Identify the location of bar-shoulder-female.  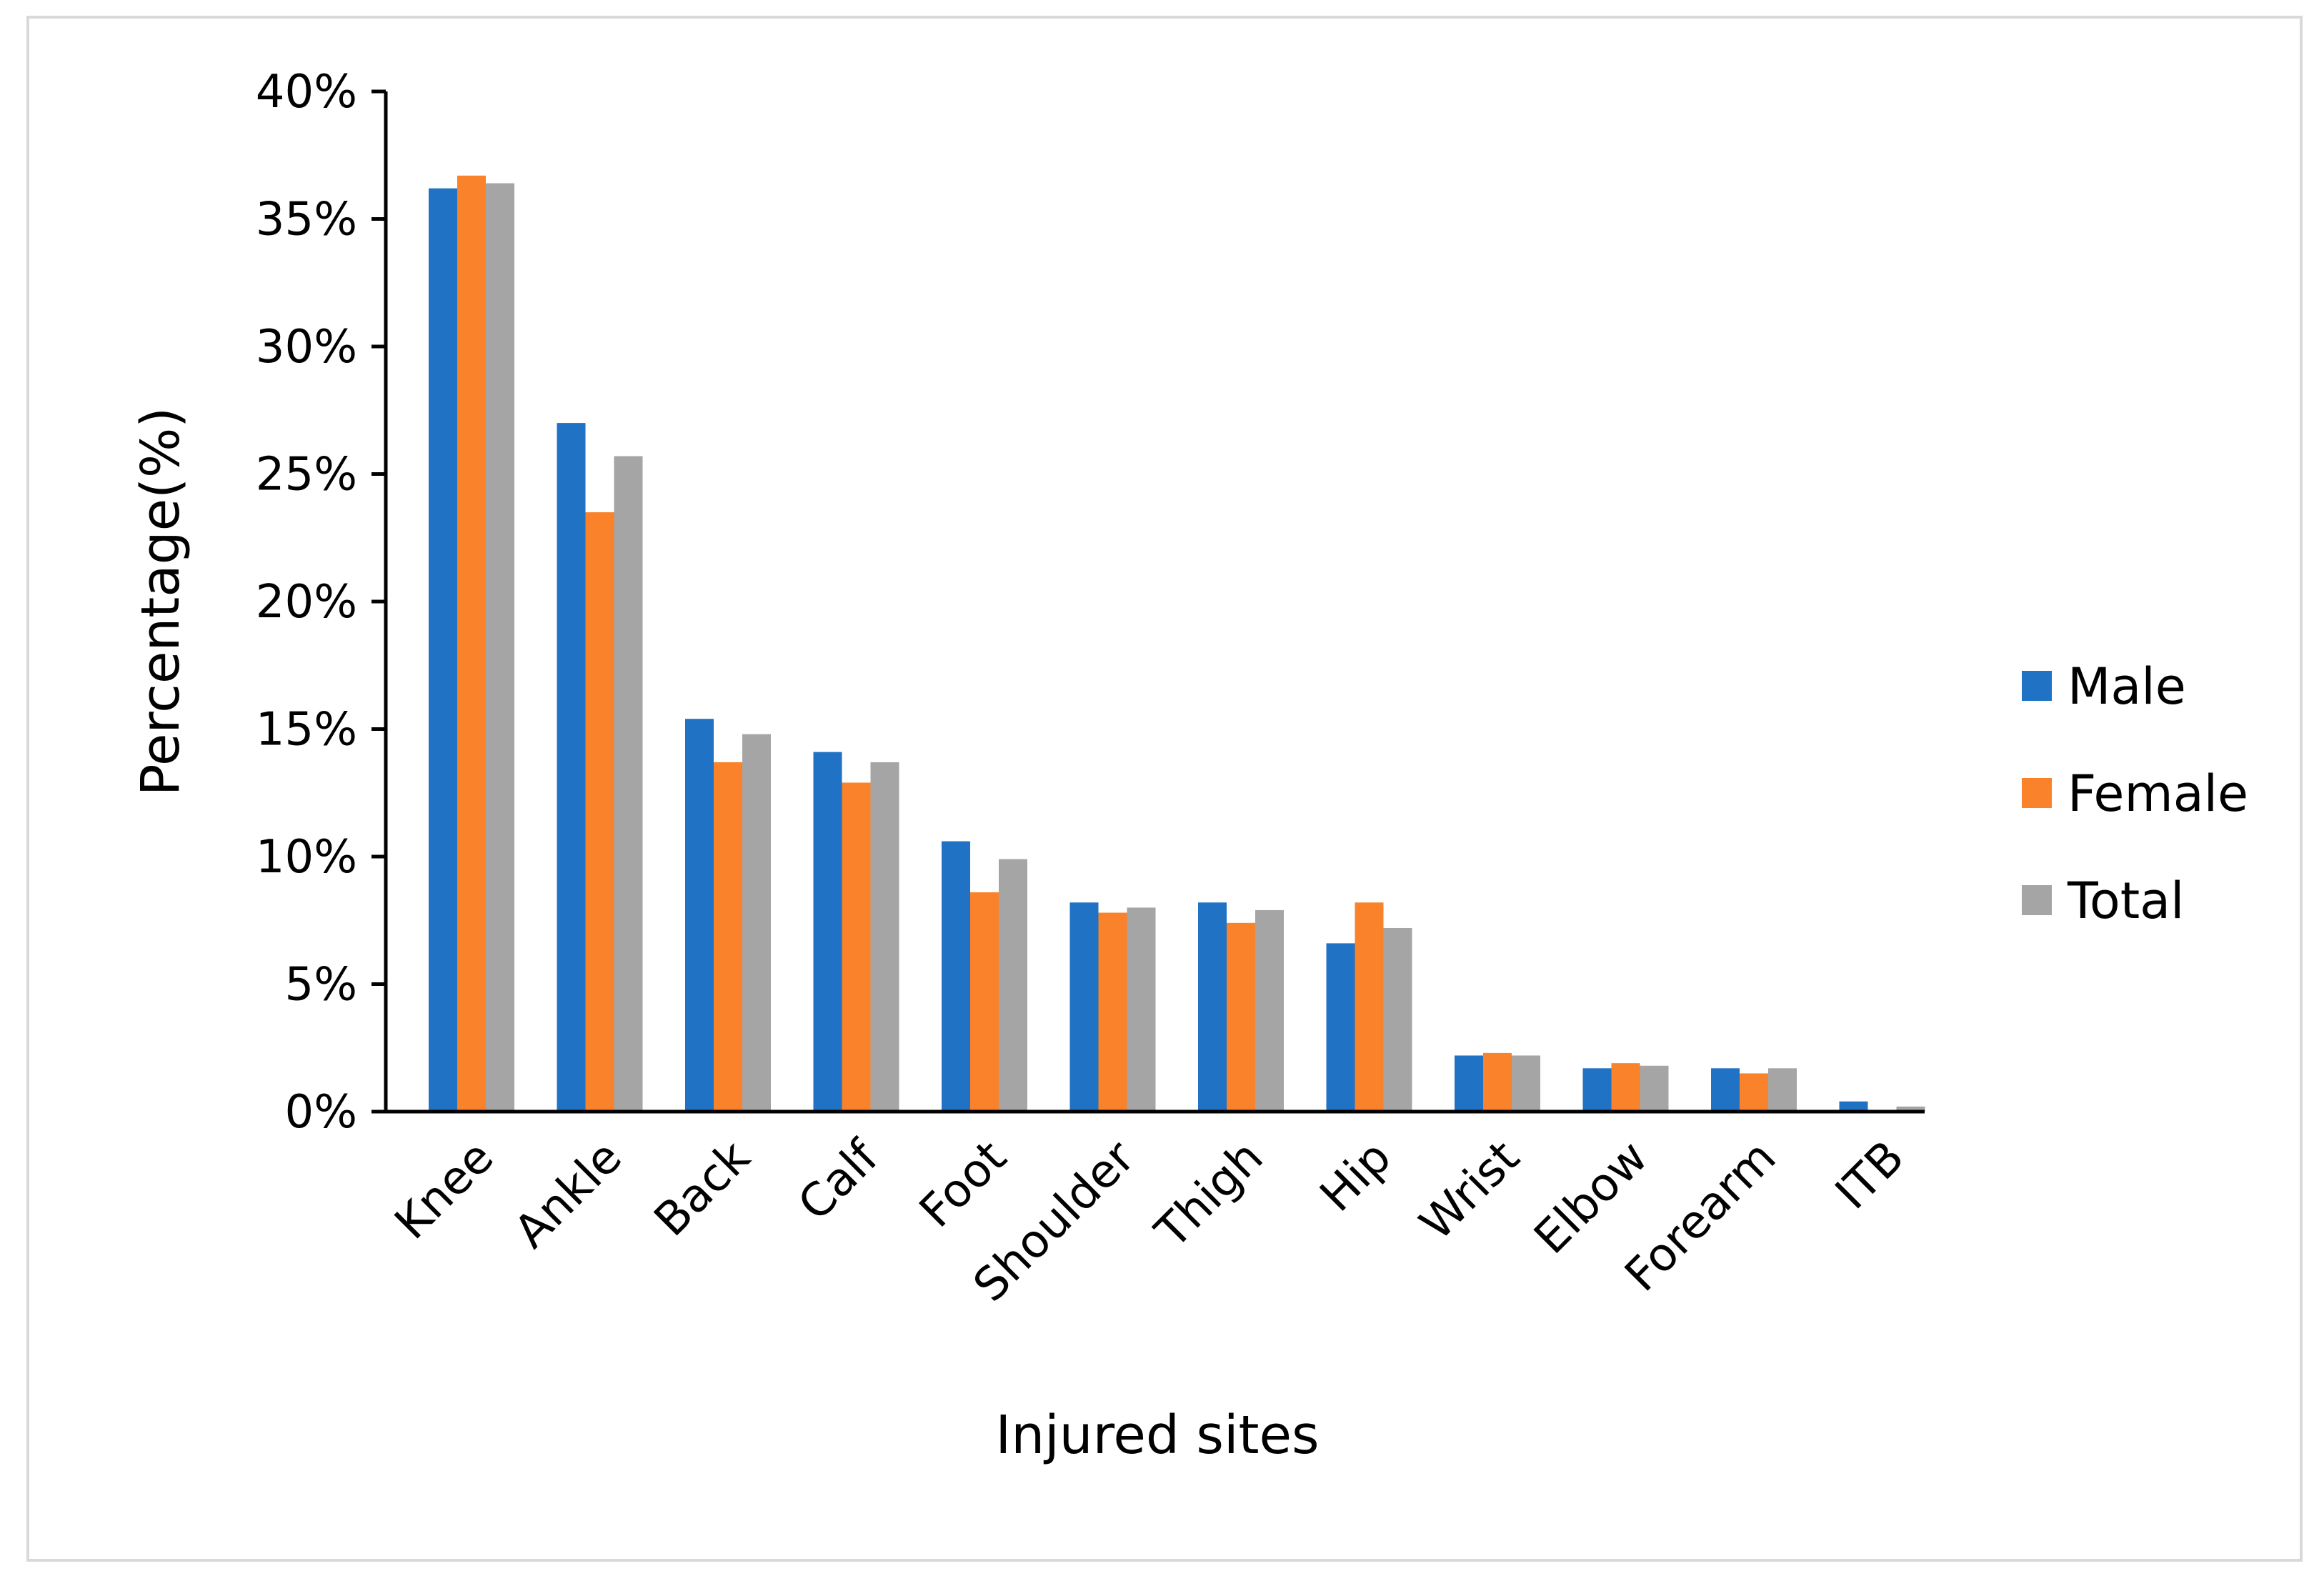
(1112, 1012).